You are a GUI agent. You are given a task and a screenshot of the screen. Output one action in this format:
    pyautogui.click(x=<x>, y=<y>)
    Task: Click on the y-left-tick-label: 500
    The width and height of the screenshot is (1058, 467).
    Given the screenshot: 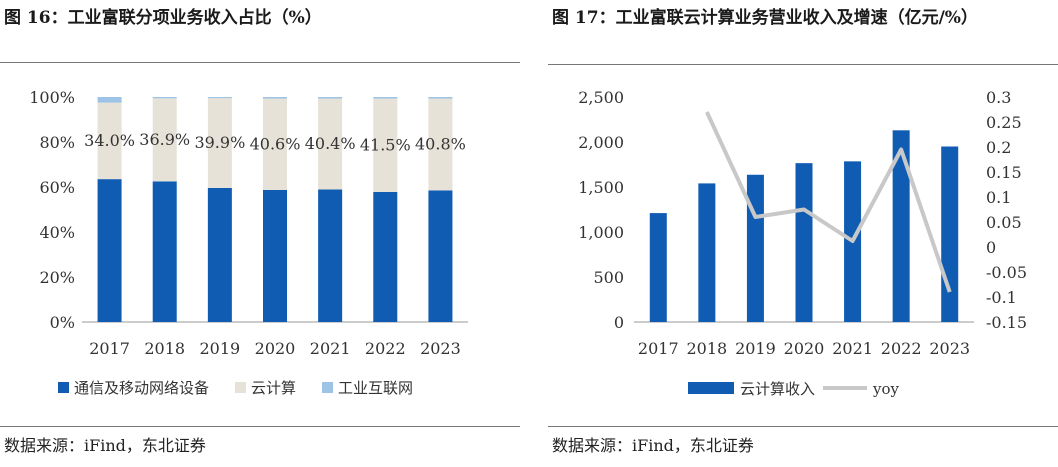 What is the action you would take?
    pyautogui.click(x=608, y=277)
    